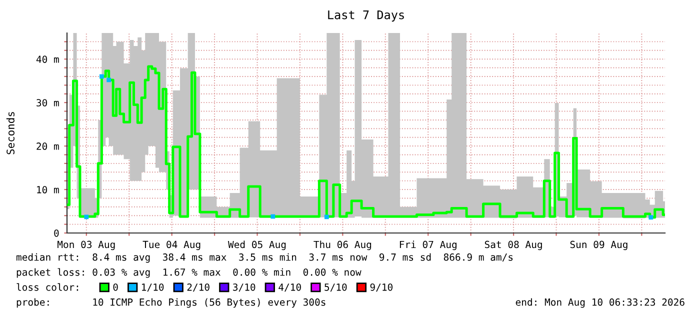  I want to click on text: packet loss: 0.03 % avg 1.67 % max 0.00 % min 0.00 % now, so click(189, 273).